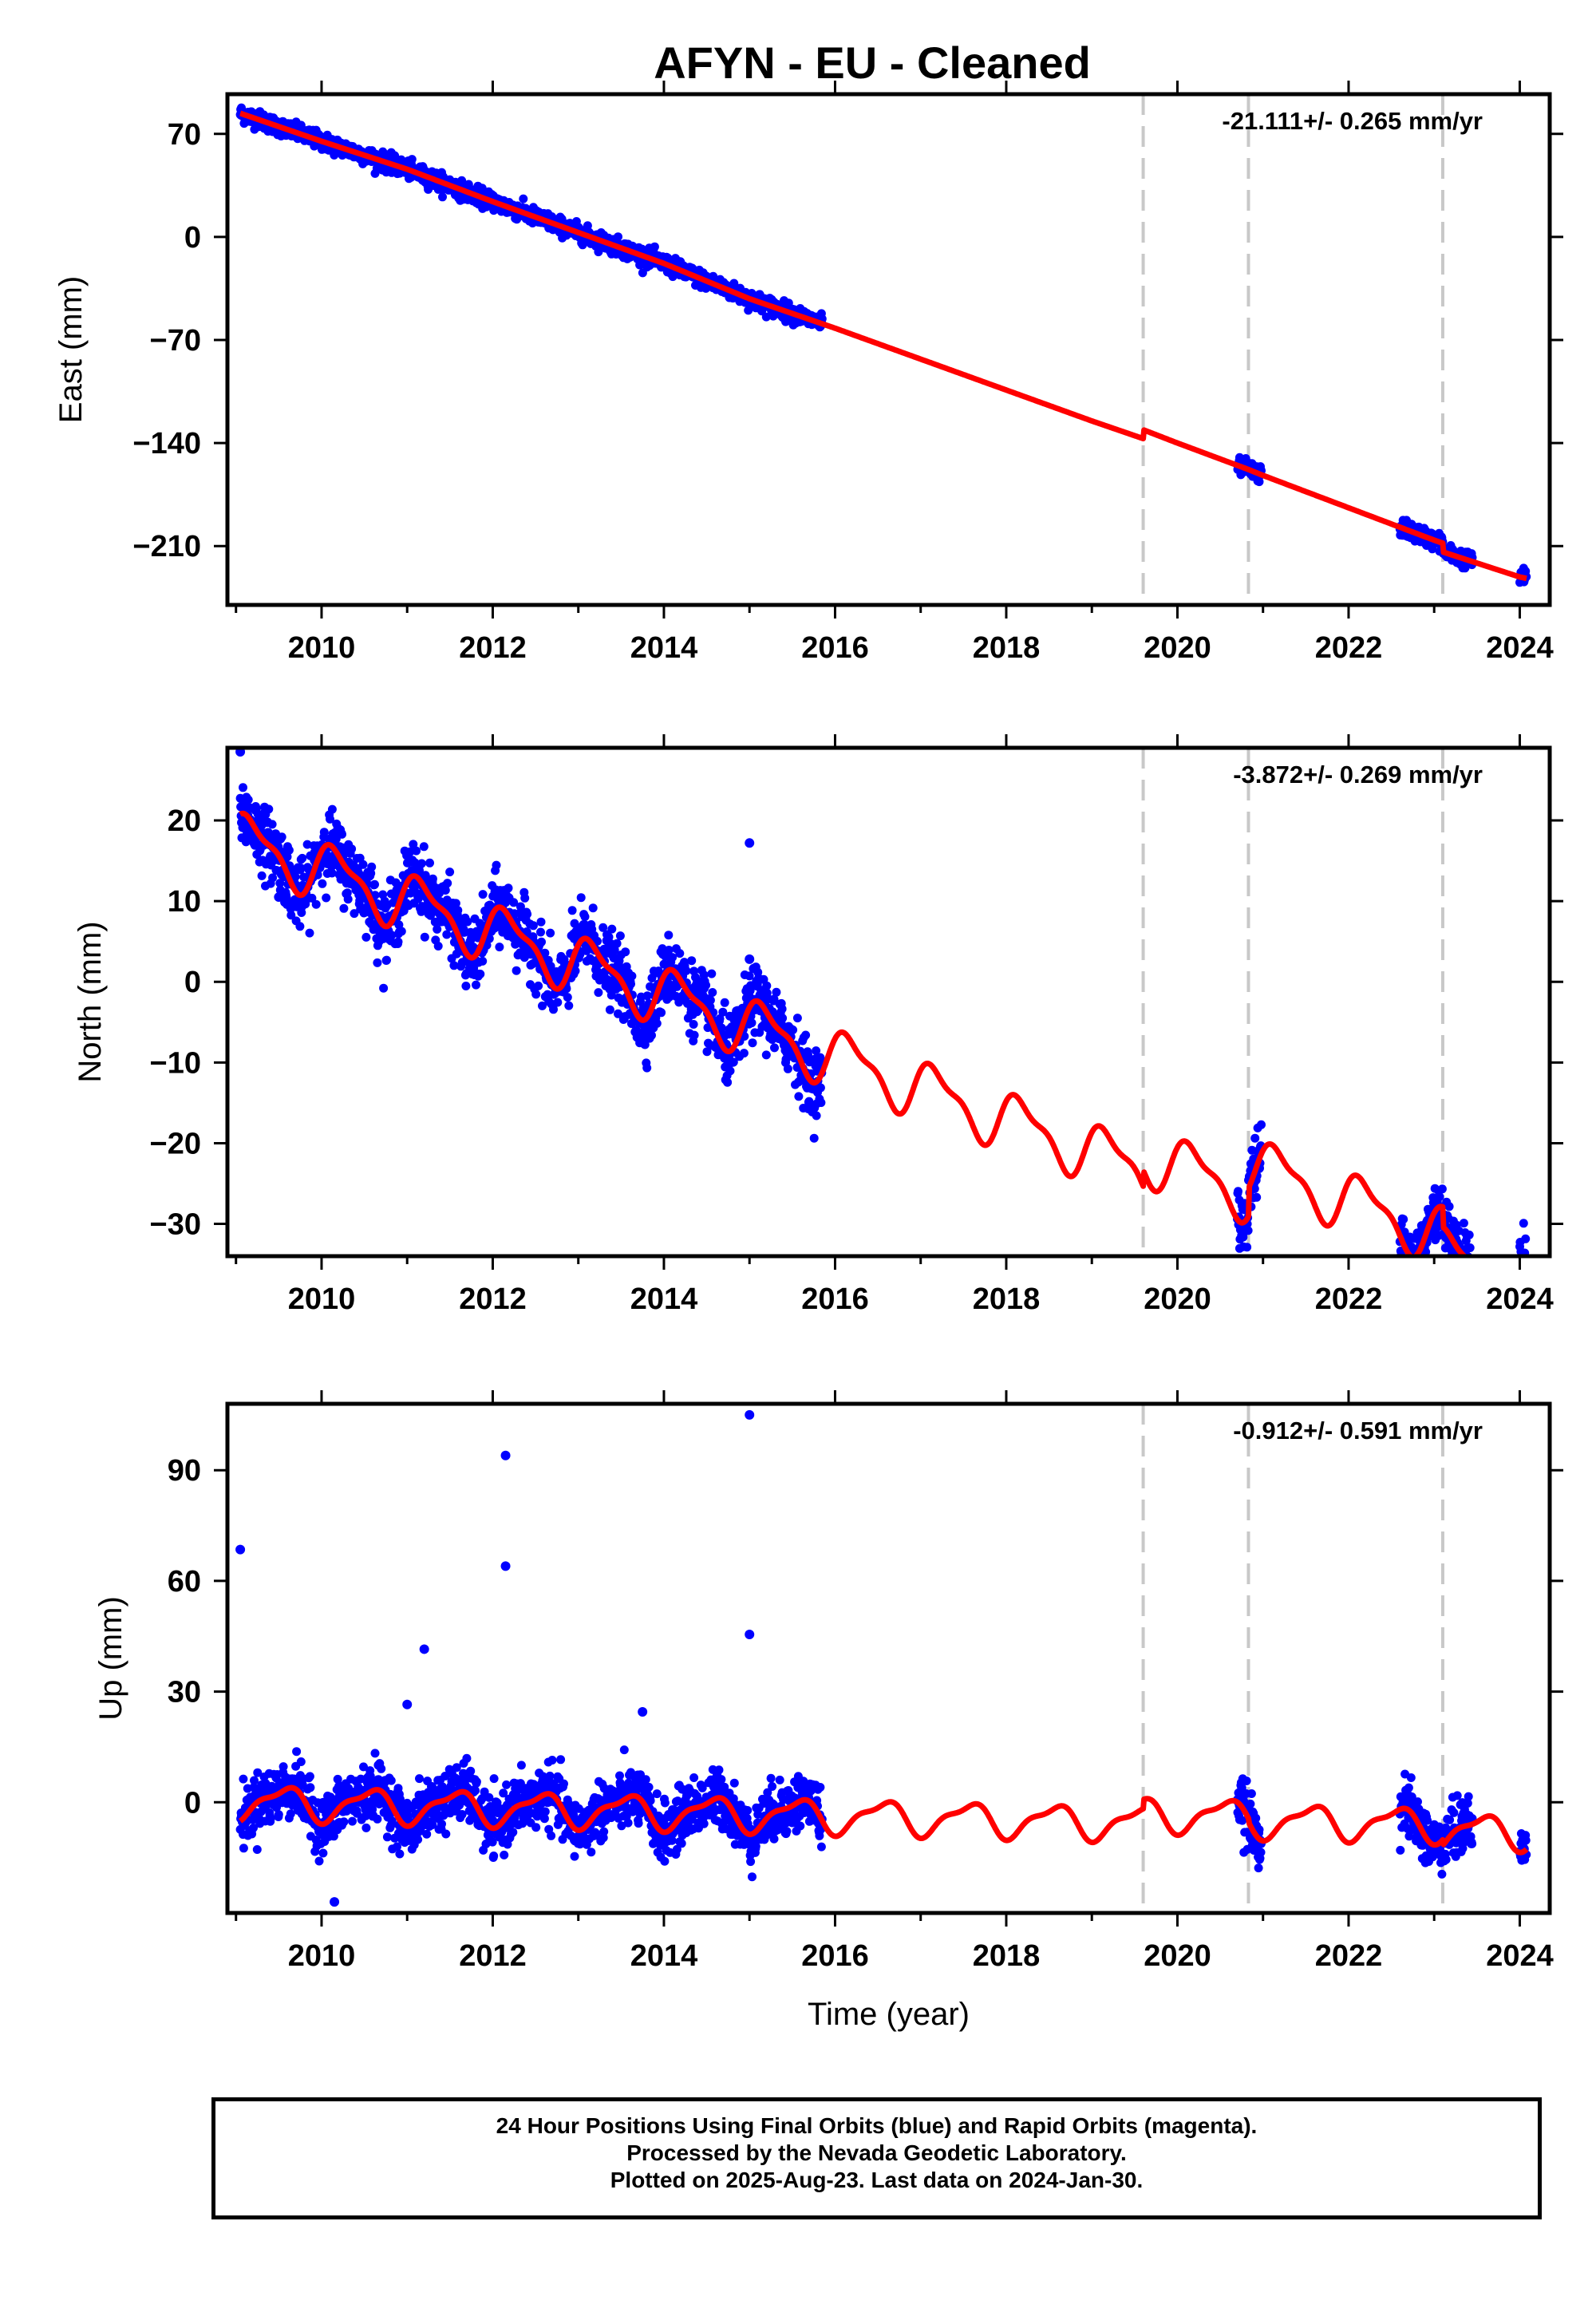 This screenshot has width=1596, height=2316. Describe the element at coordinates (873, 63) in the screenshot. I see `figure-title: AFYN - EU - Cleaned` at that location.